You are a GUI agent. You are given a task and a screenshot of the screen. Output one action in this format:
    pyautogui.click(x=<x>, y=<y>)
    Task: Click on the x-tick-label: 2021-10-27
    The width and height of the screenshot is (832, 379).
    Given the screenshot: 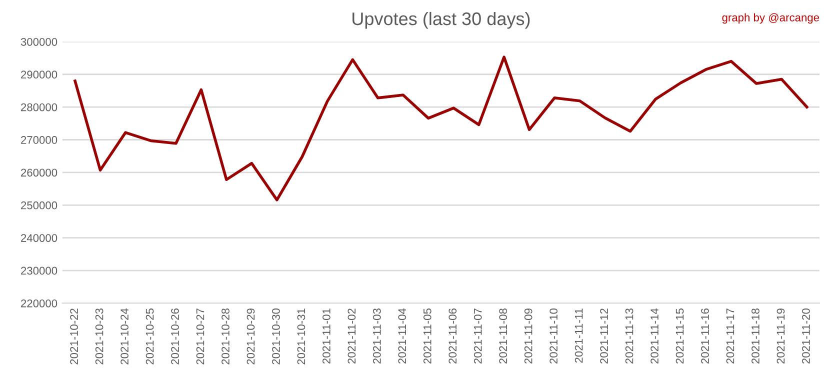 What is the action you would take?
    pyautogui.click(x=200, y=336)
    